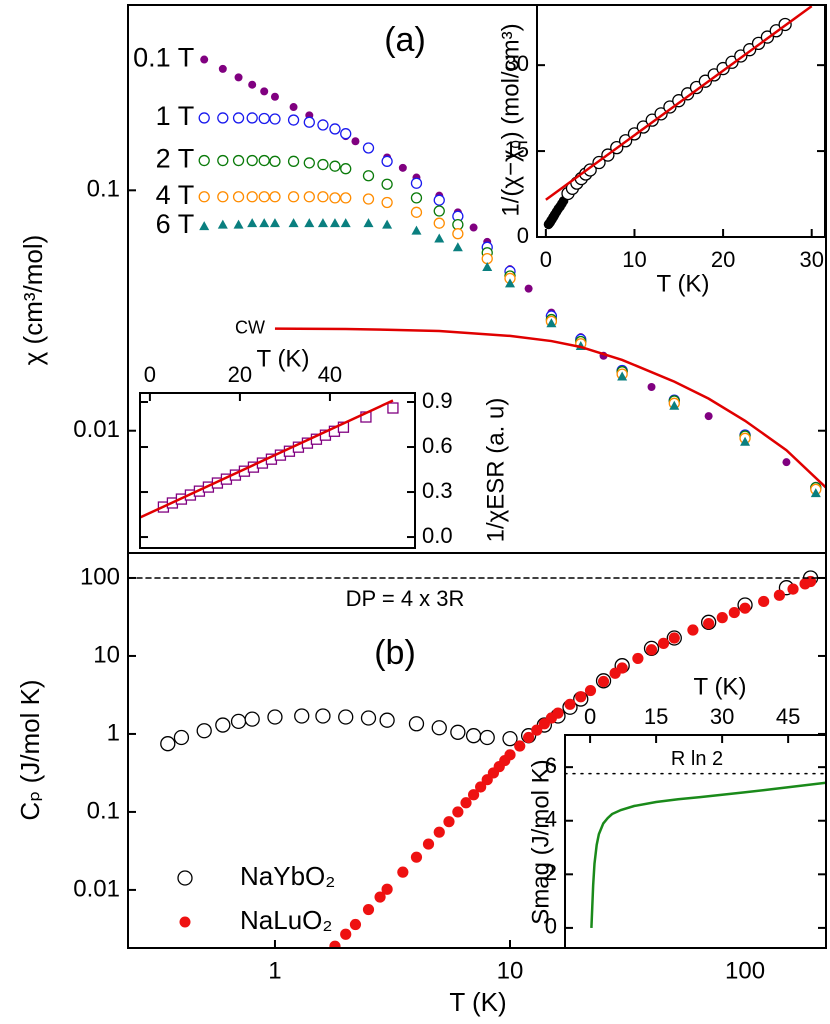 The height and width of the screenshot is (1024, 830). What do you see at coordinates (185, 922) in the screenshot?
I see `legend-marker` at bounding box center [185, 922].